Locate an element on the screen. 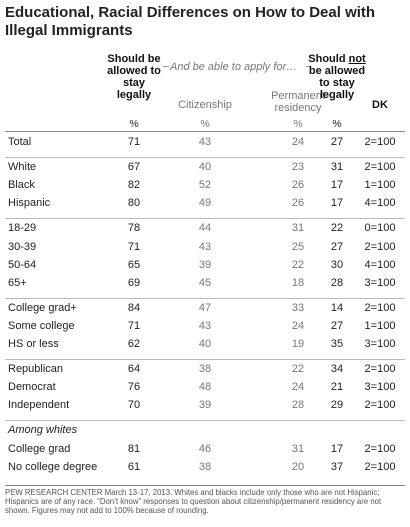  table-cell: 26 is located at coordinates (298, 203).